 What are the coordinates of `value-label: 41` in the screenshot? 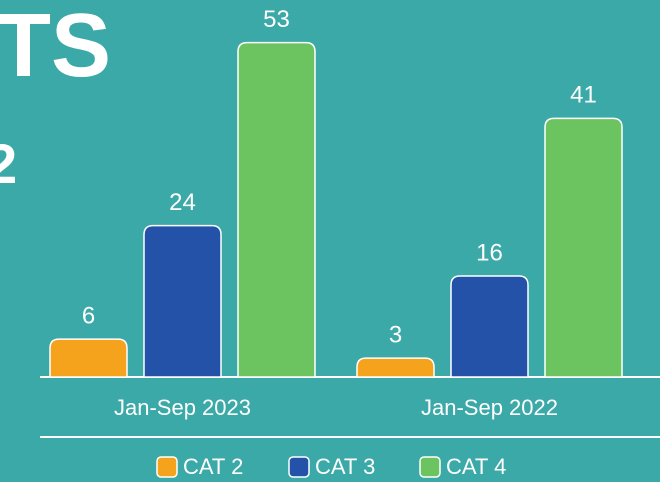 It's located at (583, 95).